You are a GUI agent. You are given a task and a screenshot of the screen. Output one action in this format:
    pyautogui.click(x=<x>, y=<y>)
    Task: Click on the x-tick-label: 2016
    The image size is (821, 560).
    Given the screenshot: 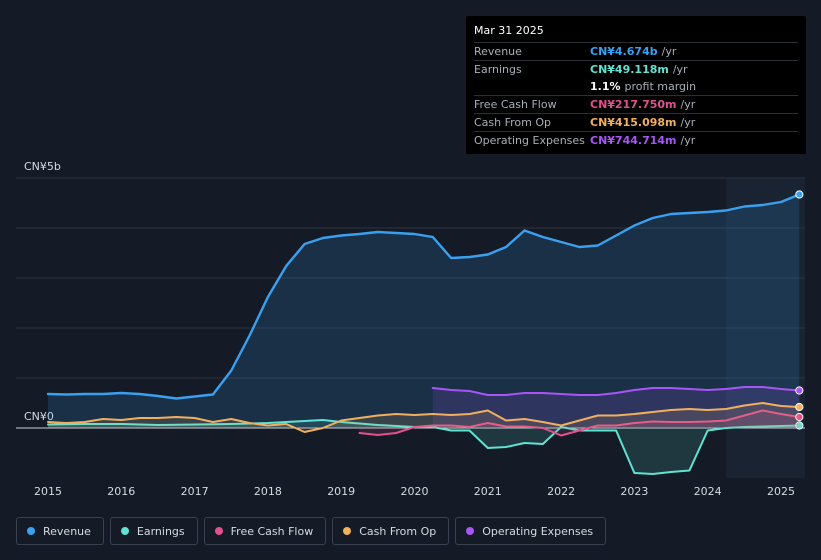 What is the action you would take?
    pyautogui.click(x=121, y=491)
    